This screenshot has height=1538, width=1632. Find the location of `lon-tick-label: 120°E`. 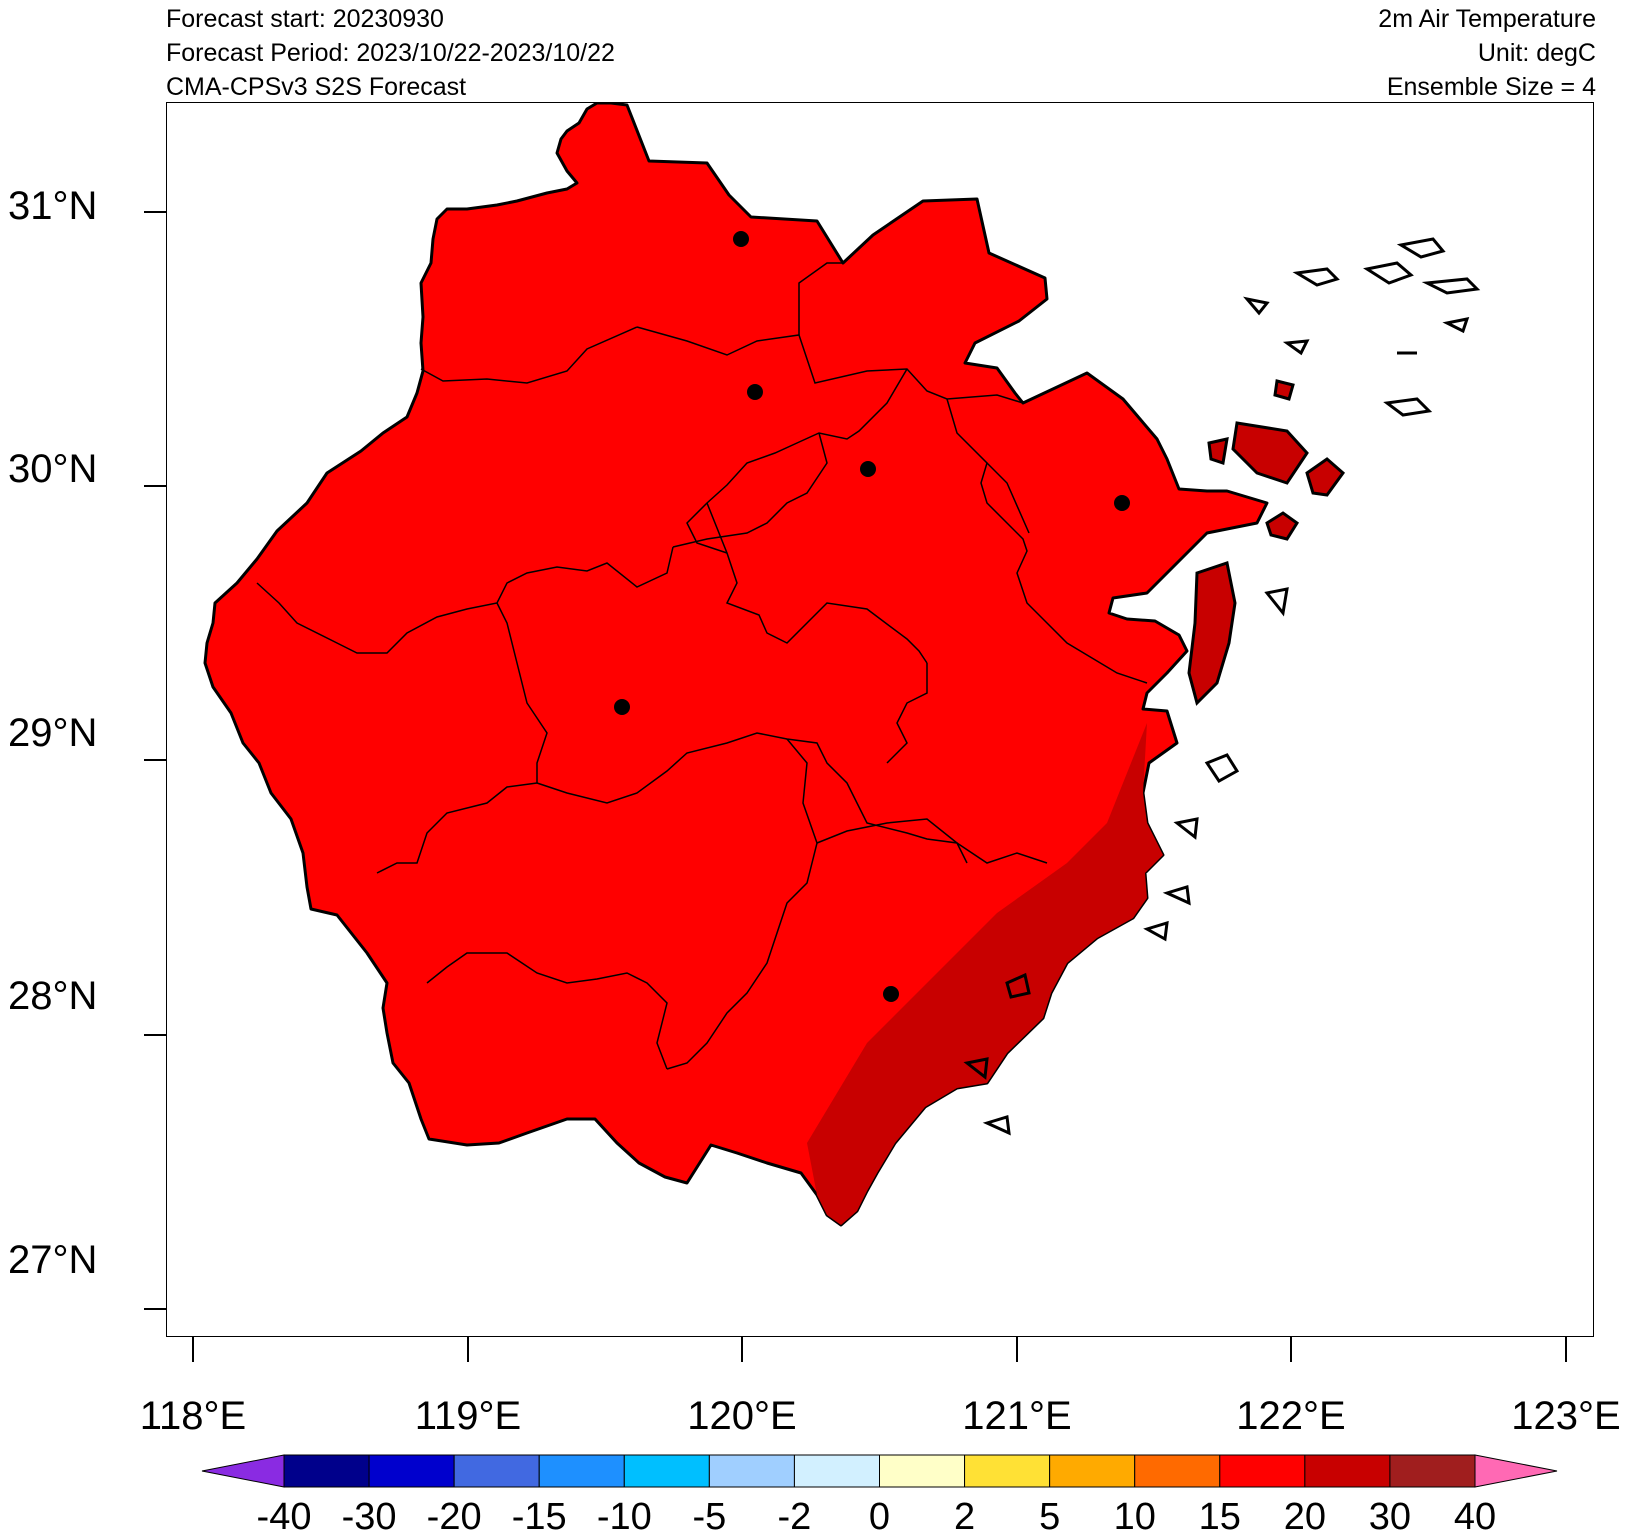

lon-tick-label: 120°E is located at coordinates (742, 1416).